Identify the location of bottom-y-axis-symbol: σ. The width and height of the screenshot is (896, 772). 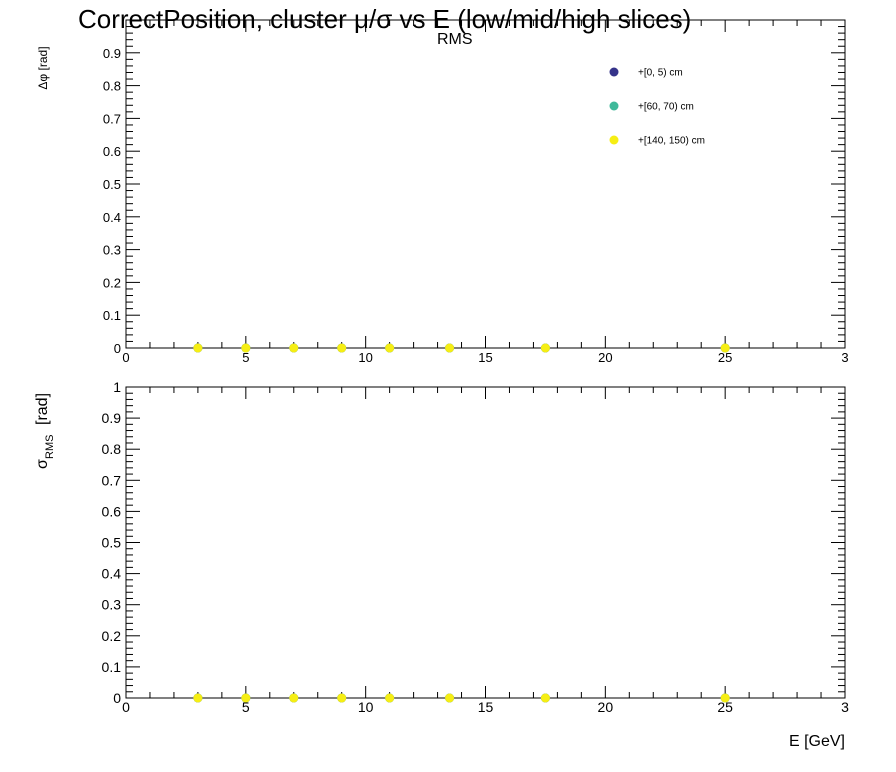
(42, 464).